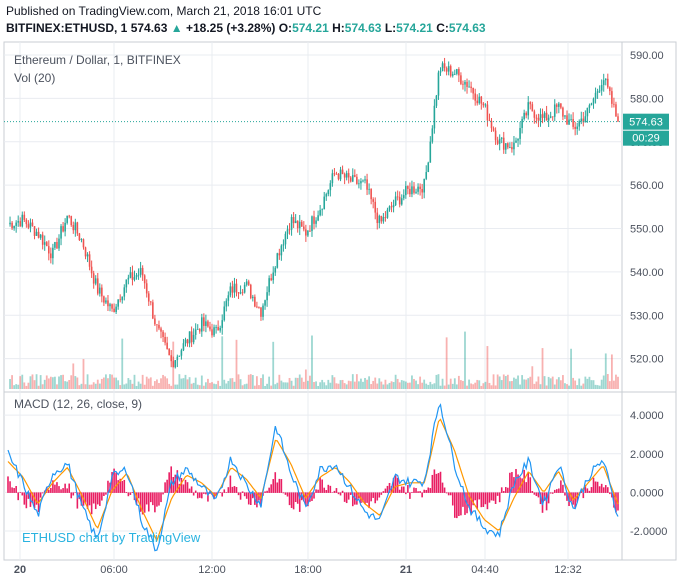 This screenshot has width=679, height=585. Describe the element at coordinates (646, 138) in the screenshot. I see `countdown-badge` at that location.